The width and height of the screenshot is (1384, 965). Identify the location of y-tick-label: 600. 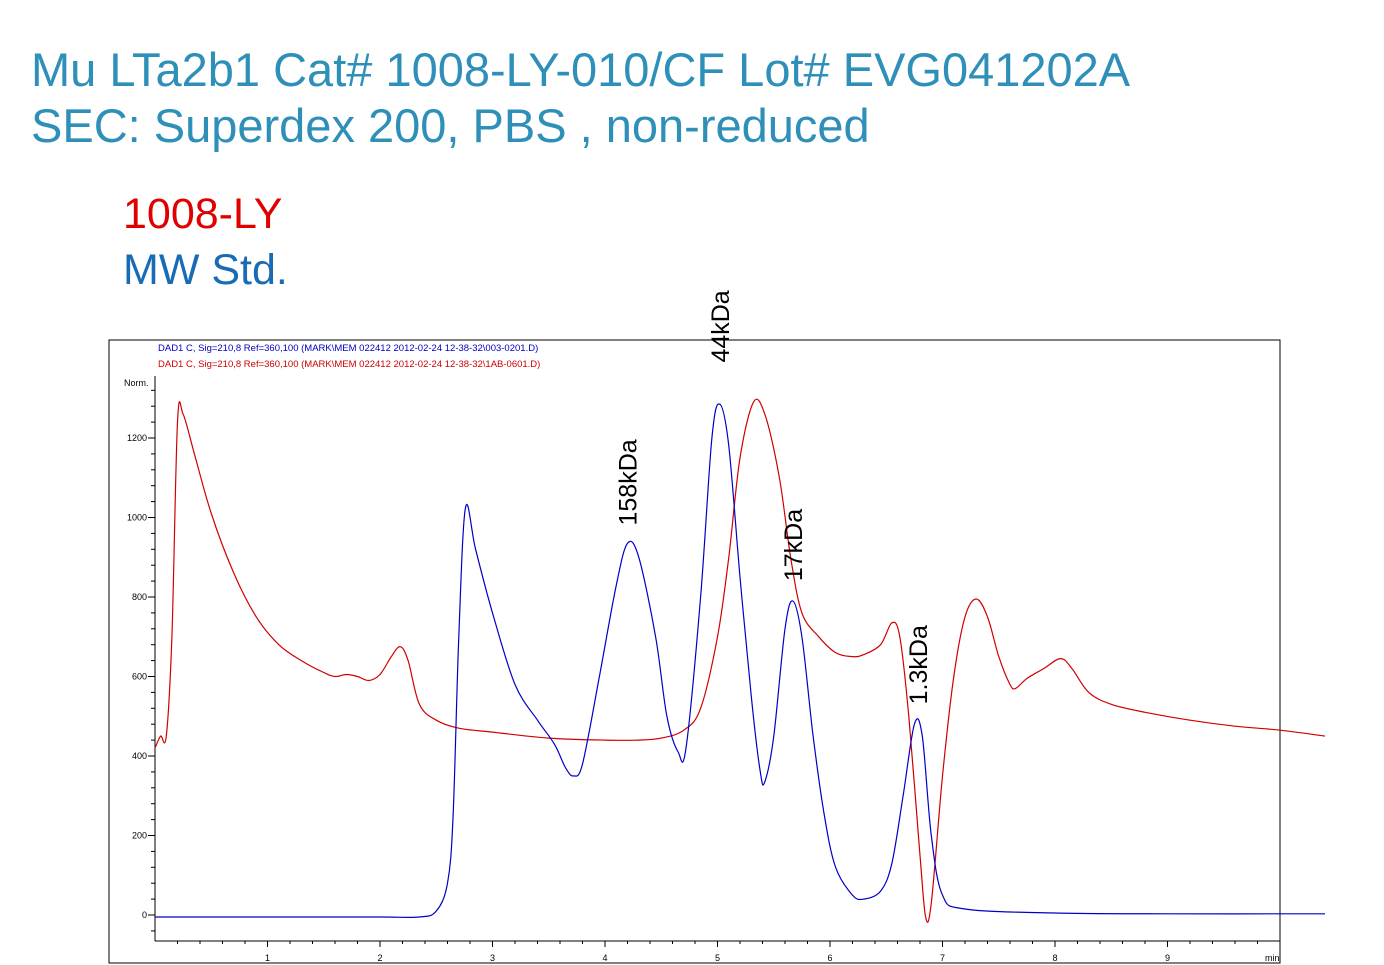
(139, 677).